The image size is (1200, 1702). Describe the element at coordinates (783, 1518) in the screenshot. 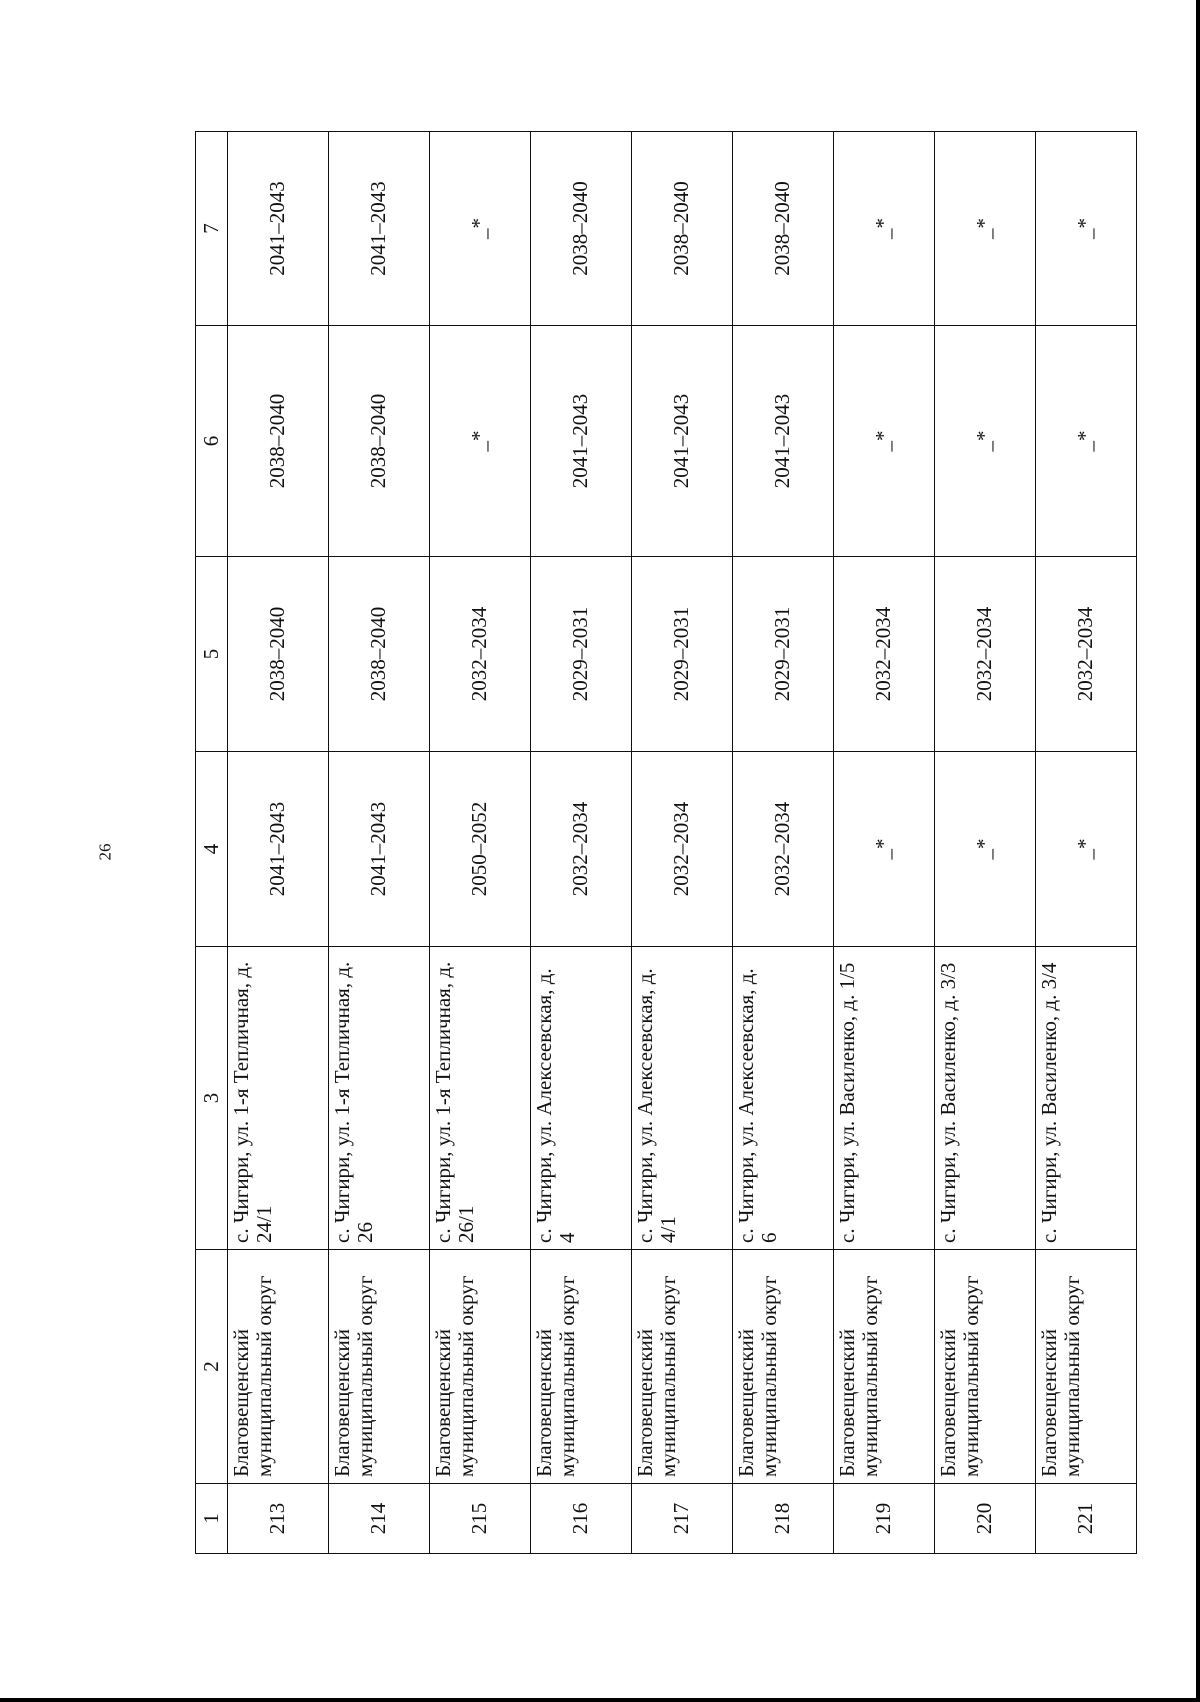

I see `row-number: 218` at that location.